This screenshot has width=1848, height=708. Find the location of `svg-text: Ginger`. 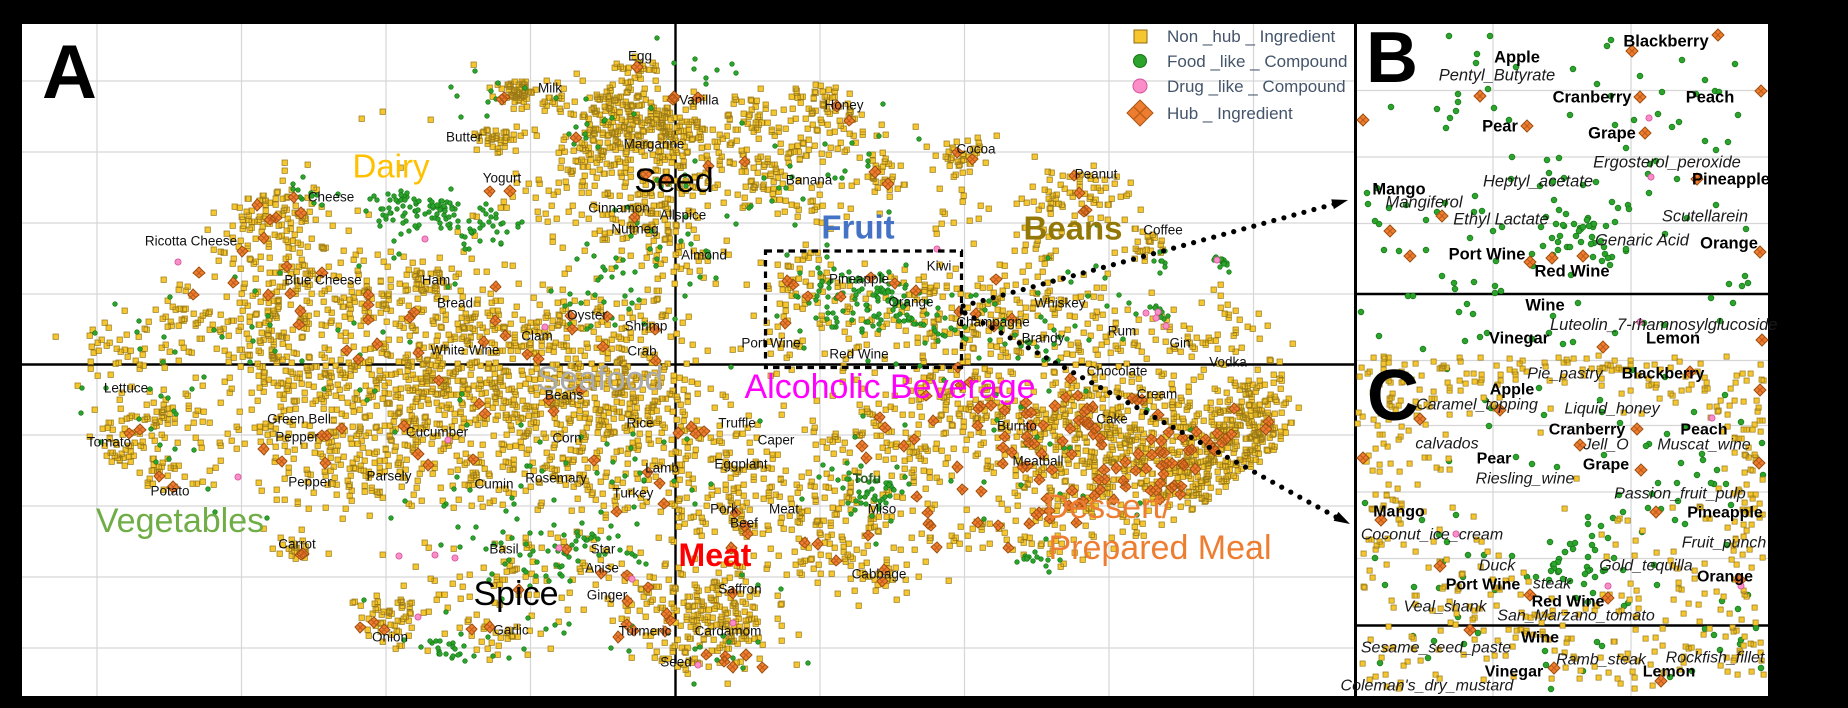

svg-text: Ginger is located at coordinates (607, 595).